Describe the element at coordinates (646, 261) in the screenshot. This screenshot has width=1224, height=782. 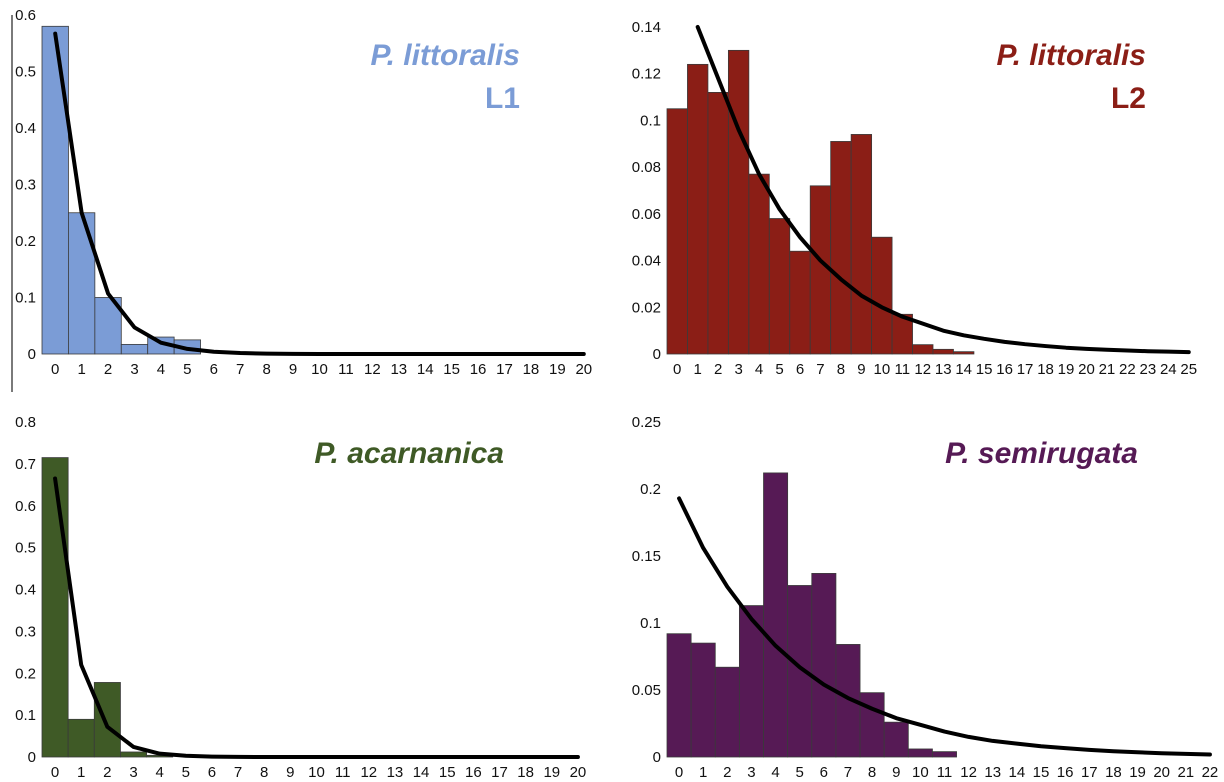
I see `y-tick-label: 0.04` at that location.